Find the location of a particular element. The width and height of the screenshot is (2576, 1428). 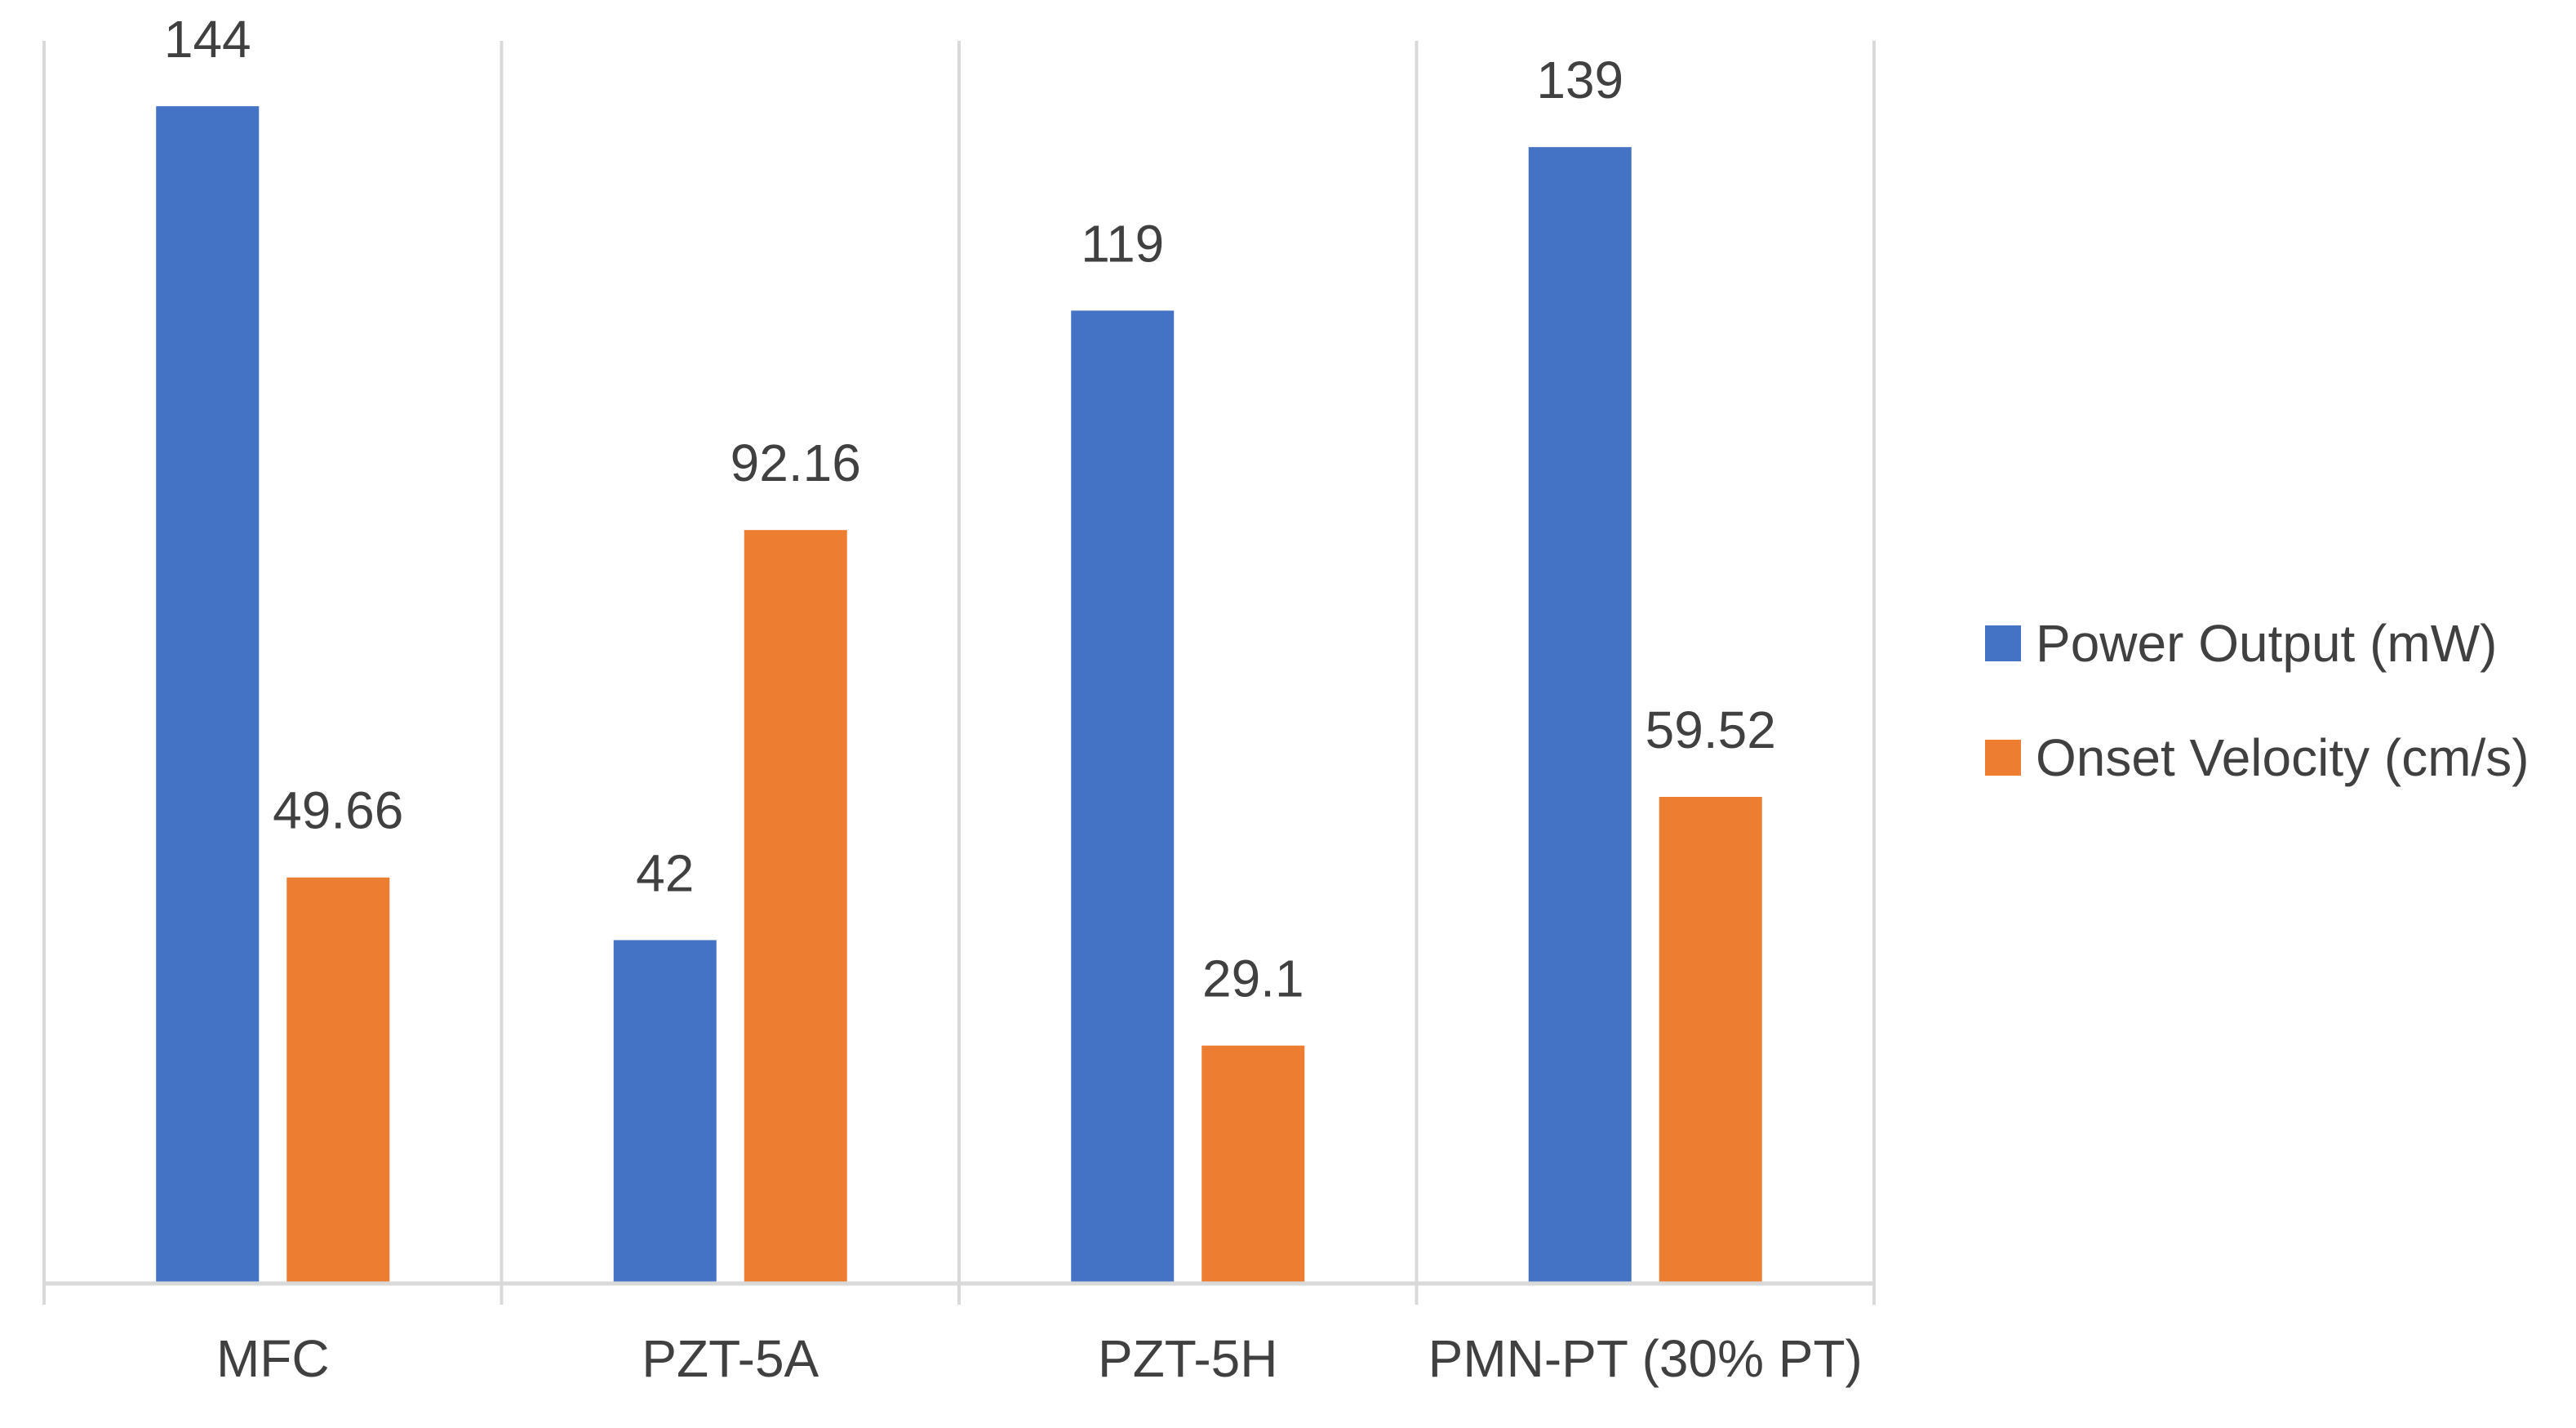

data-label-onset-velocity-1: 92.16 is located at coordinates (796, 463).